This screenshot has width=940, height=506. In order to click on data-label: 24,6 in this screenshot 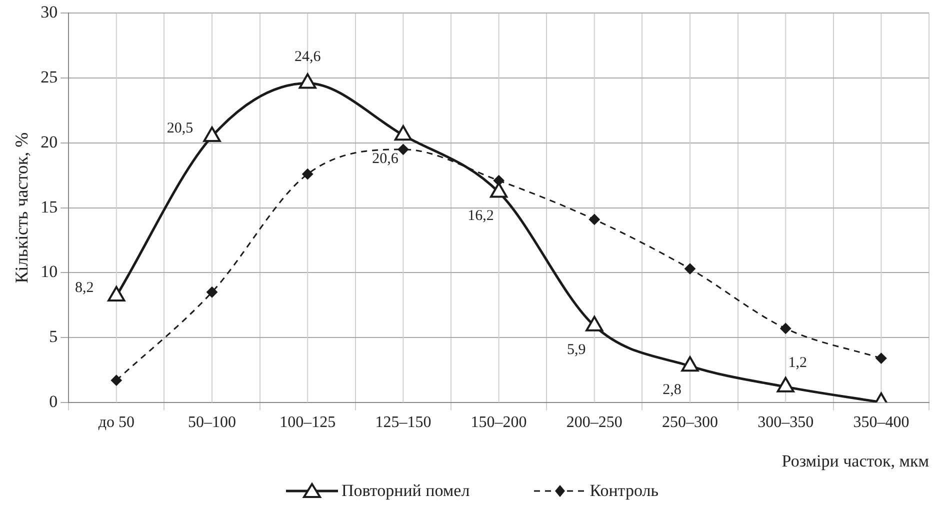, I will do `click(308, 57)`.